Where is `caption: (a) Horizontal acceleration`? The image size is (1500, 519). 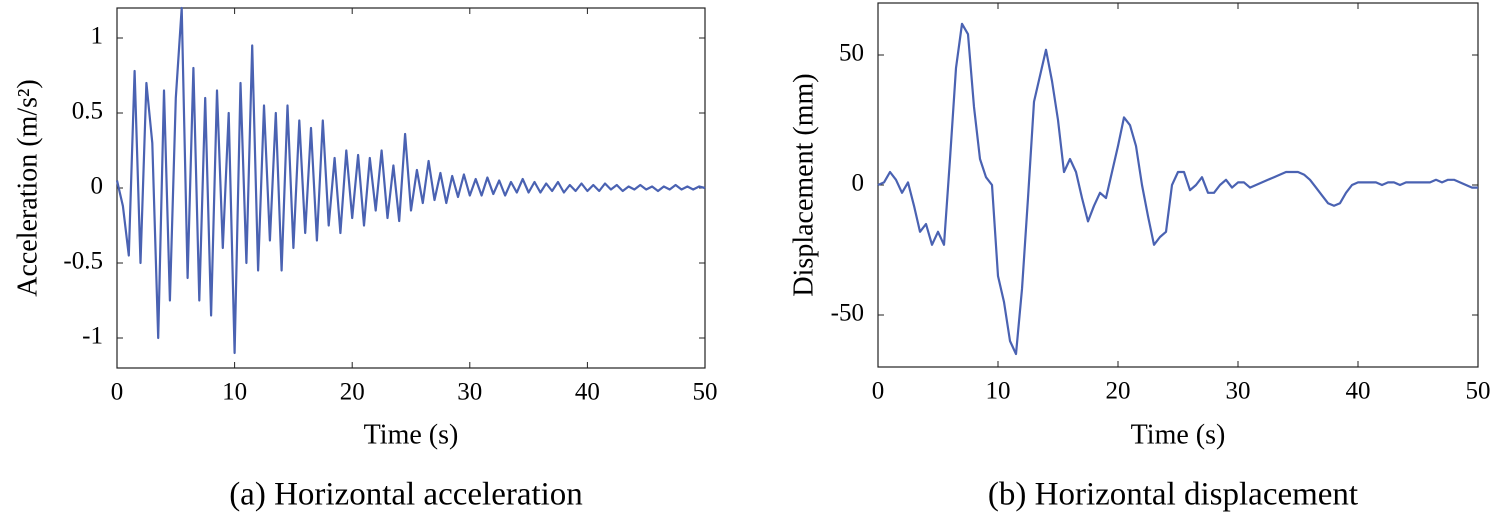
caption: (a) Horizontal acceleration is located at coordinates (406, 495).